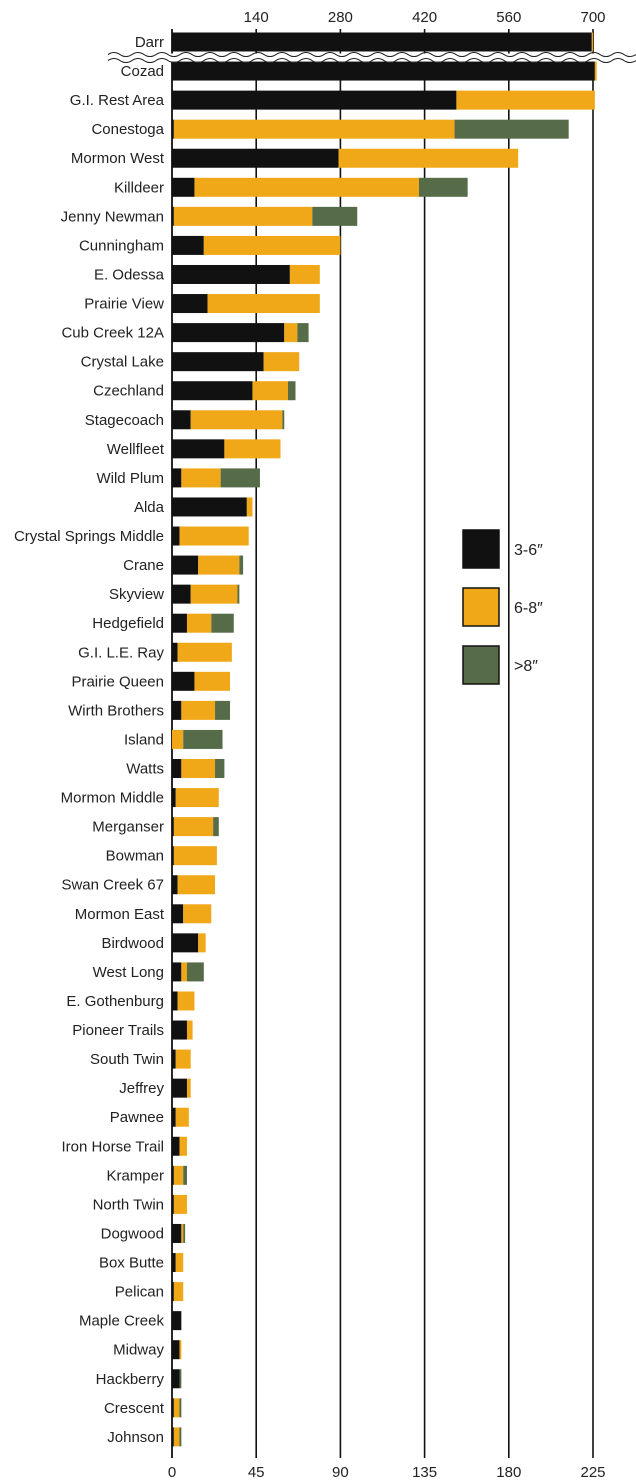  I want to click on category-label: G.I. Rest Area, so click(117, 100).